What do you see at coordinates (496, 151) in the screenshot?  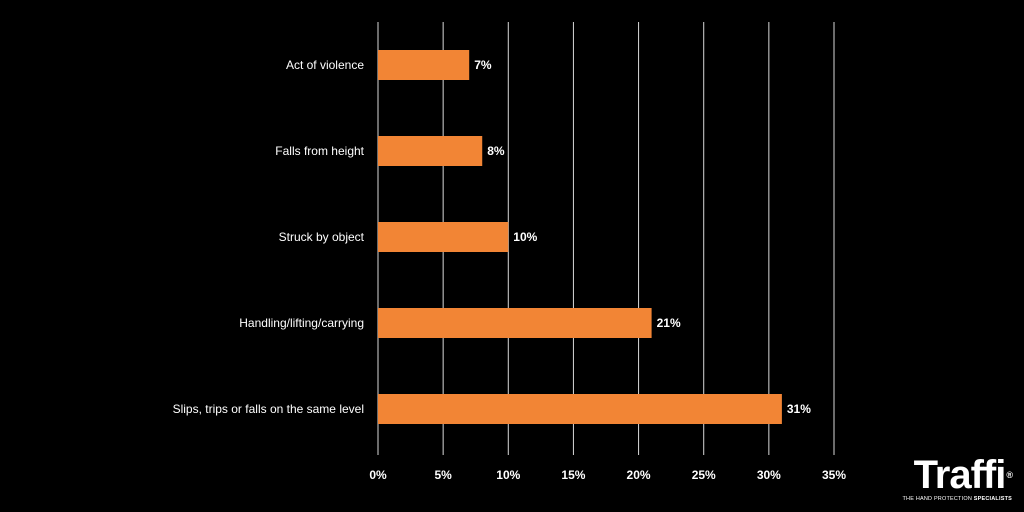 I see `value-label: 8%` at bounding box center [496, 151].